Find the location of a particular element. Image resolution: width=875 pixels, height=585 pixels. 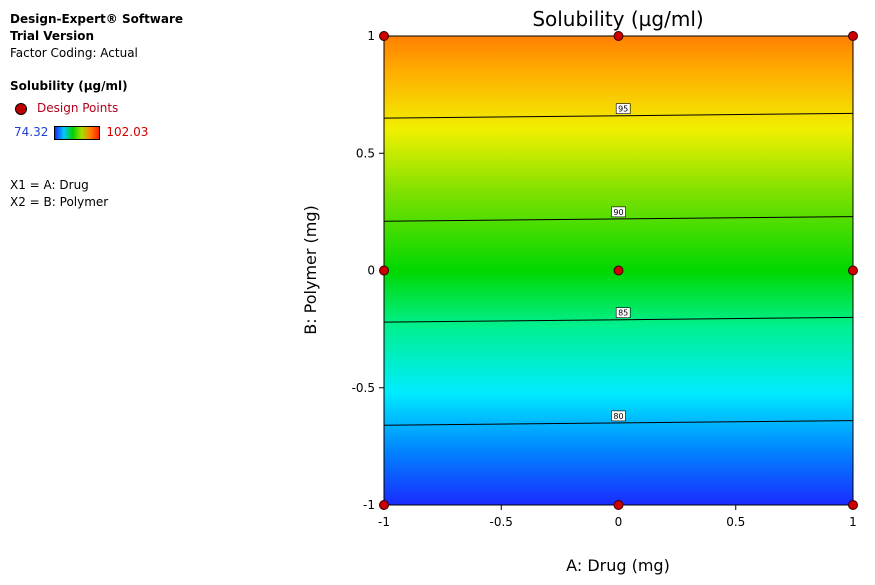

color-scale: 74.32 102.03 is located at coordinates (160, 132).